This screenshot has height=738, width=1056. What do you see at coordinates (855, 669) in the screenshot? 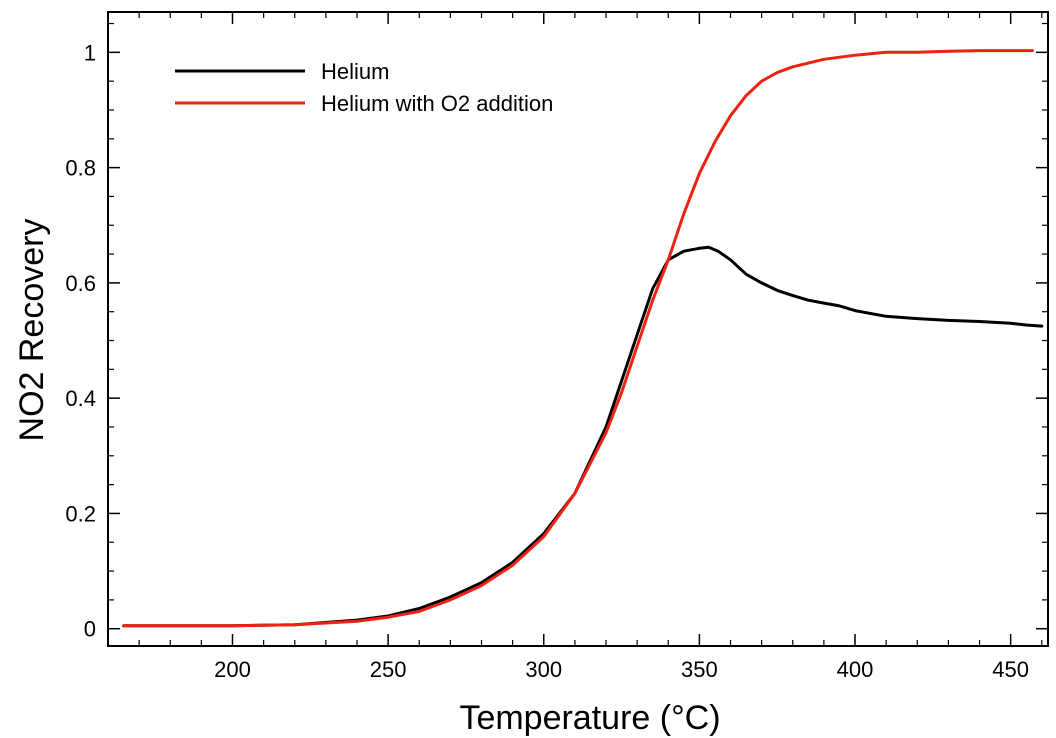
I see `x-tick-label: 400` at bounding box center [855, 669].